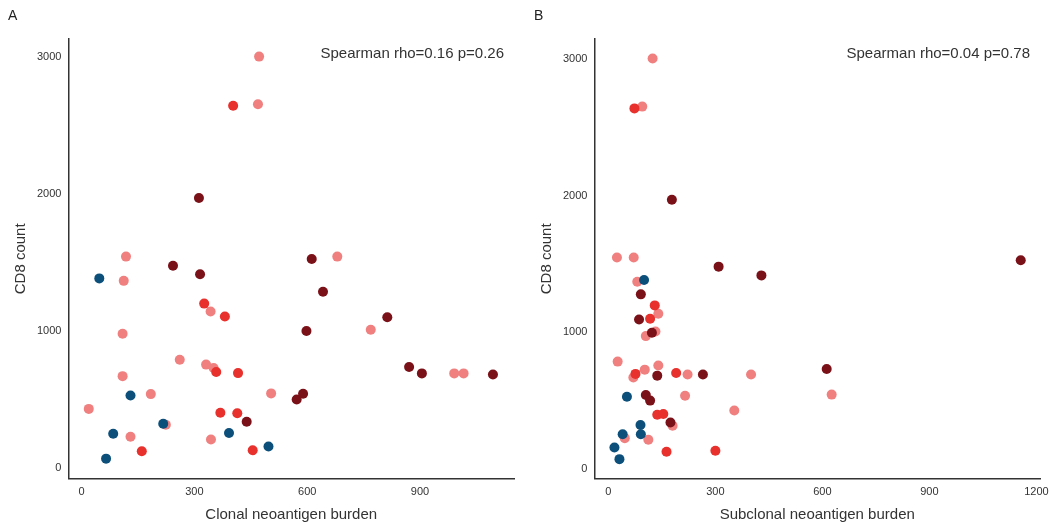  Describe the element at coordinates (291, 514) in the screenshot. I see `x-axis-title: Clonal neoantigen burden` at that location.